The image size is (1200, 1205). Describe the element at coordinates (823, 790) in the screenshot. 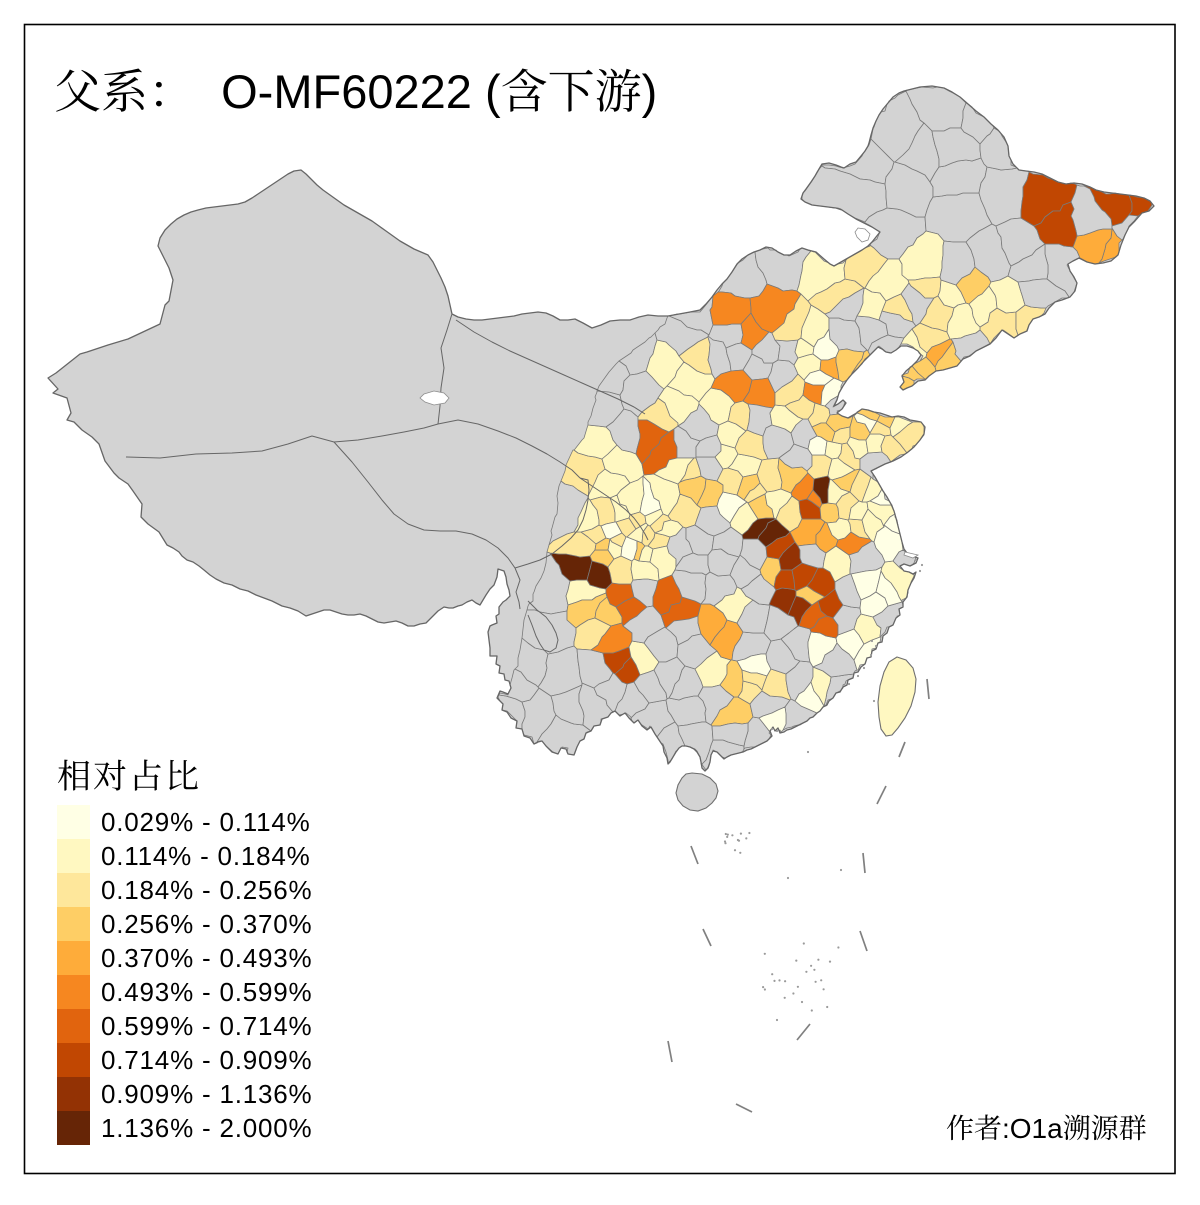

I see `south-china-sea-islets` at that location.